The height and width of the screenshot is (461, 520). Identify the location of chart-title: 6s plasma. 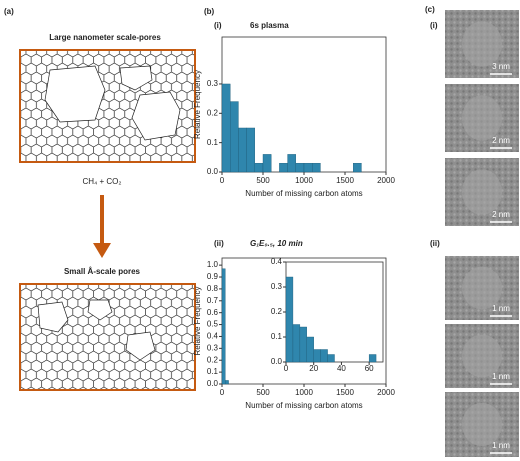
(269, 25).